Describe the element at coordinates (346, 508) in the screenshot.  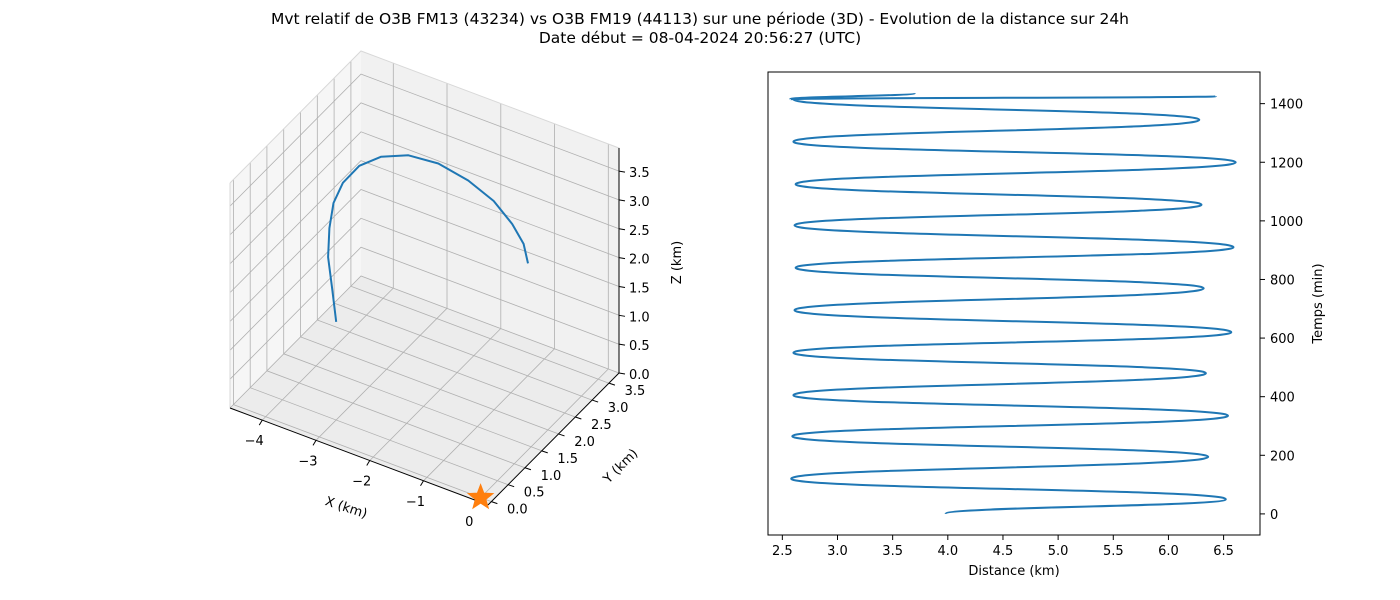
I see `x-axis-label: X (km)` at that location.